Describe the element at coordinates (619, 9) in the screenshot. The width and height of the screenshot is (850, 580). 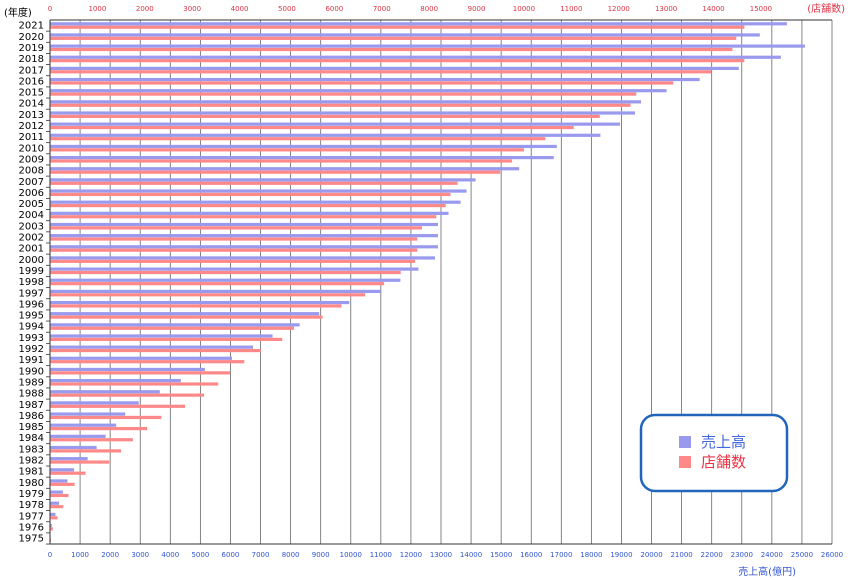
I see `x2-tick-label: 12000` at that location.